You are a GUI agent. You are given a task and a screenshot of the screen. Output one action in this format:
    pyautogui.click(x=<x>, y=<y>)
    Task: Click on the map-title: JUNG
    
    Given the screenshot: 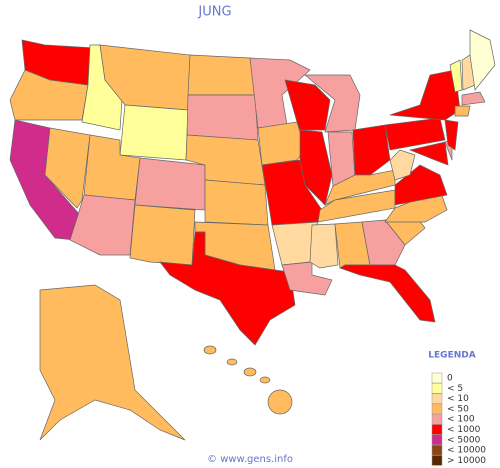 What is the action you would take?
    pyautogui.click(x=214, y=12)
    